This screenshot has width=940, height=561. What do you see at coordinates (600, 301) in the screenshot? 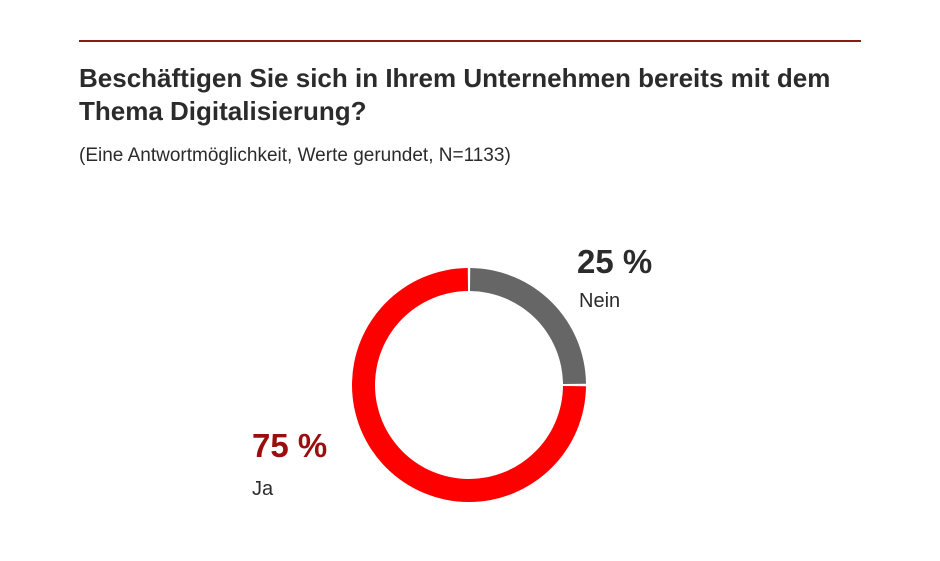
I see `slice-name-label-nein: Nein` at bounding box center [600, 301].